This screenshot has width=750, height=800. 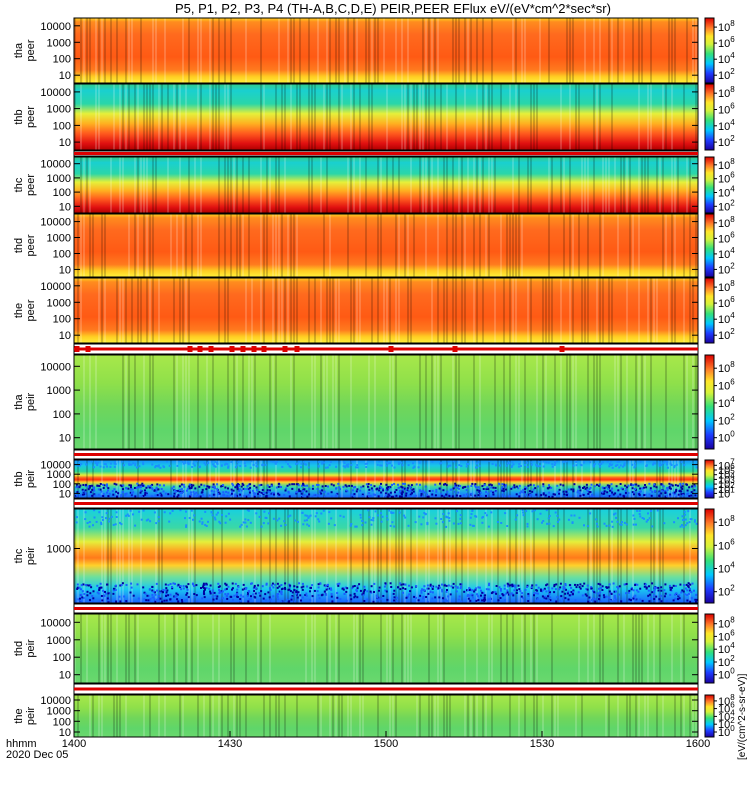 I want to click on x-tick-label: 1530, so click(x=542, y=744).